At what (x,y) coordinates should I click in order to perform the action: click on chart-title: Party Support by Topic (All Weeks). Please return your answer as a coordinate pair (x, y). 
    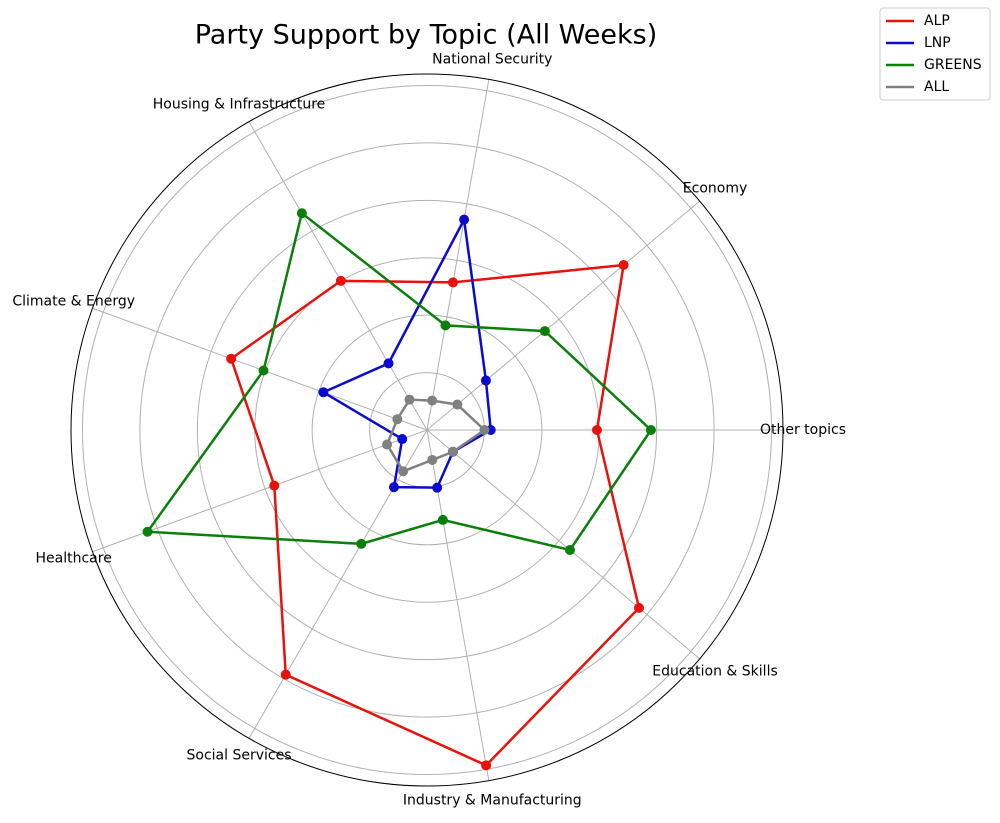
    Looking at the image, I should click on (426, 35).